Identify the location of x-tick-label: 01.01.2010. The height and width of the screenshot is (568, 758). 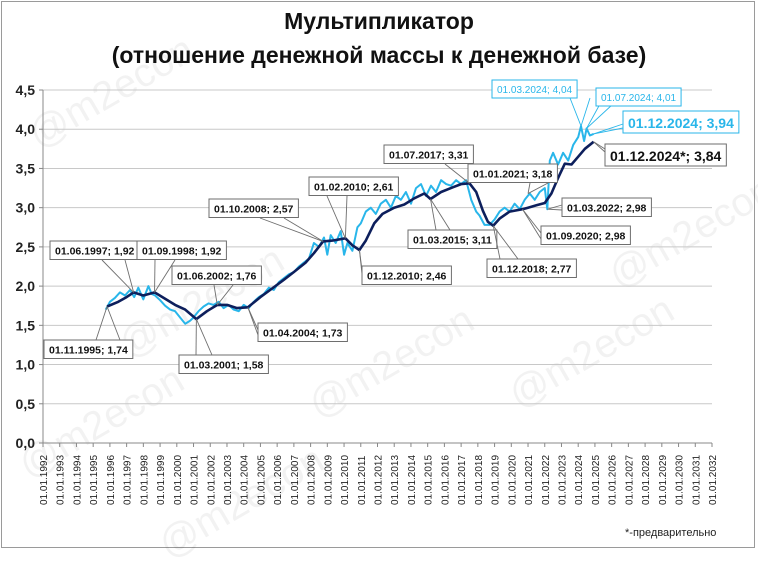
(345, 480).